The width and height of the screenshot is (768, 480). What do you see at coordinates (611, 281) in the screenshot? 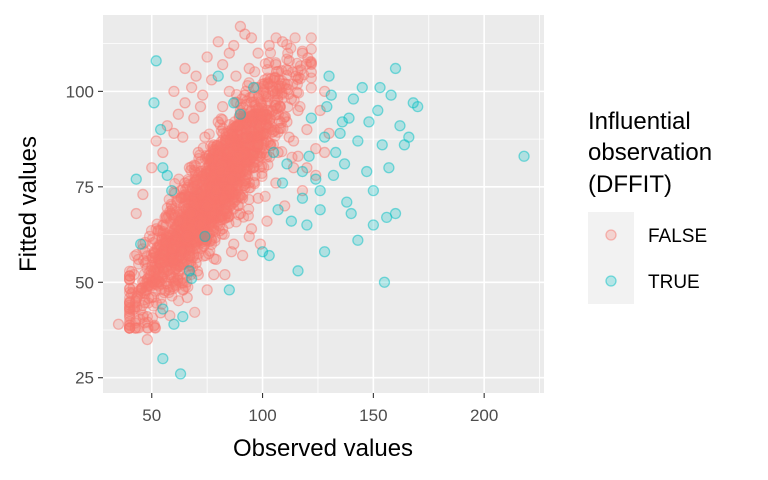
I see `legend-key-true` at bounding box center [611, 281].